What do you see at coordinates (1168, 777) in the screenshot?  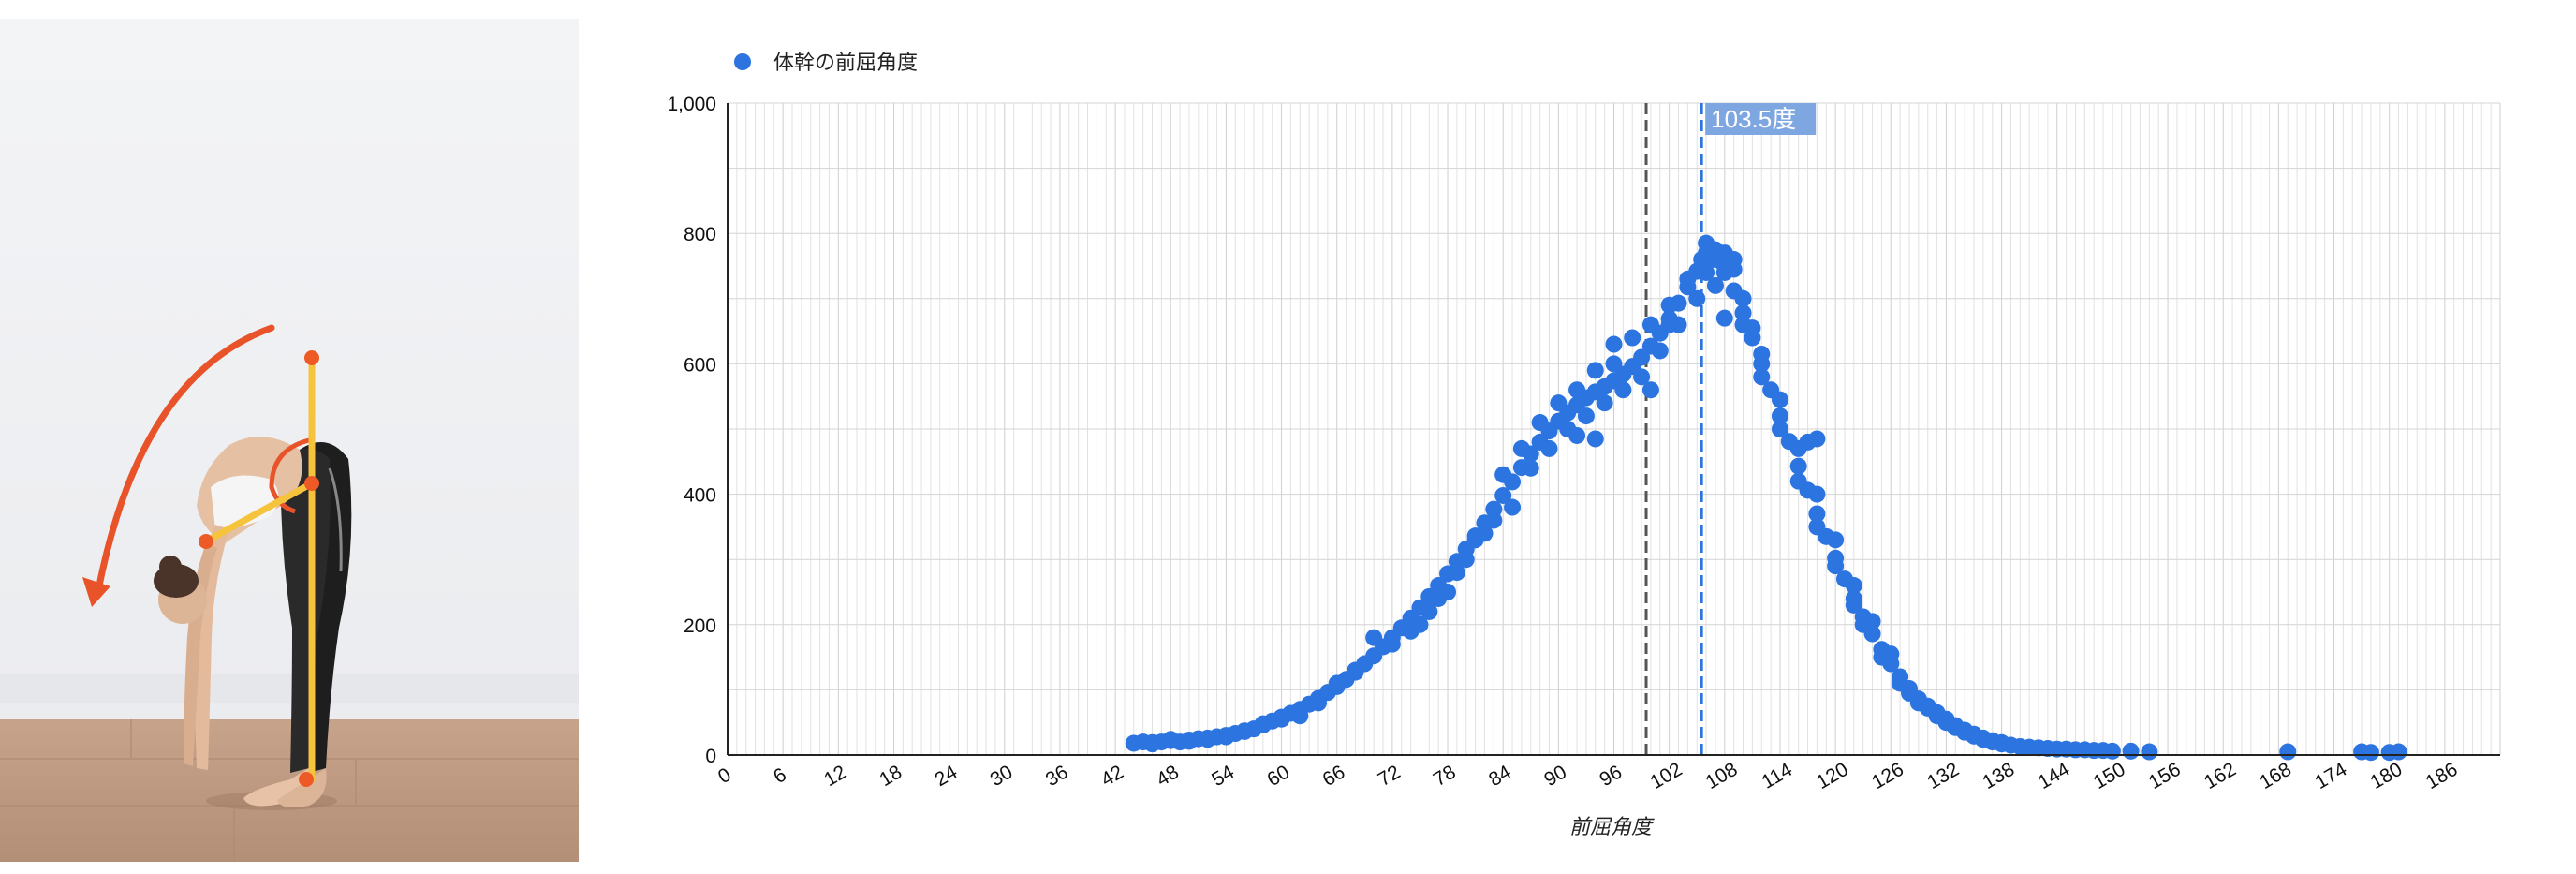 I see `x-tick-label: 48` at bounding box center [1168, 777].